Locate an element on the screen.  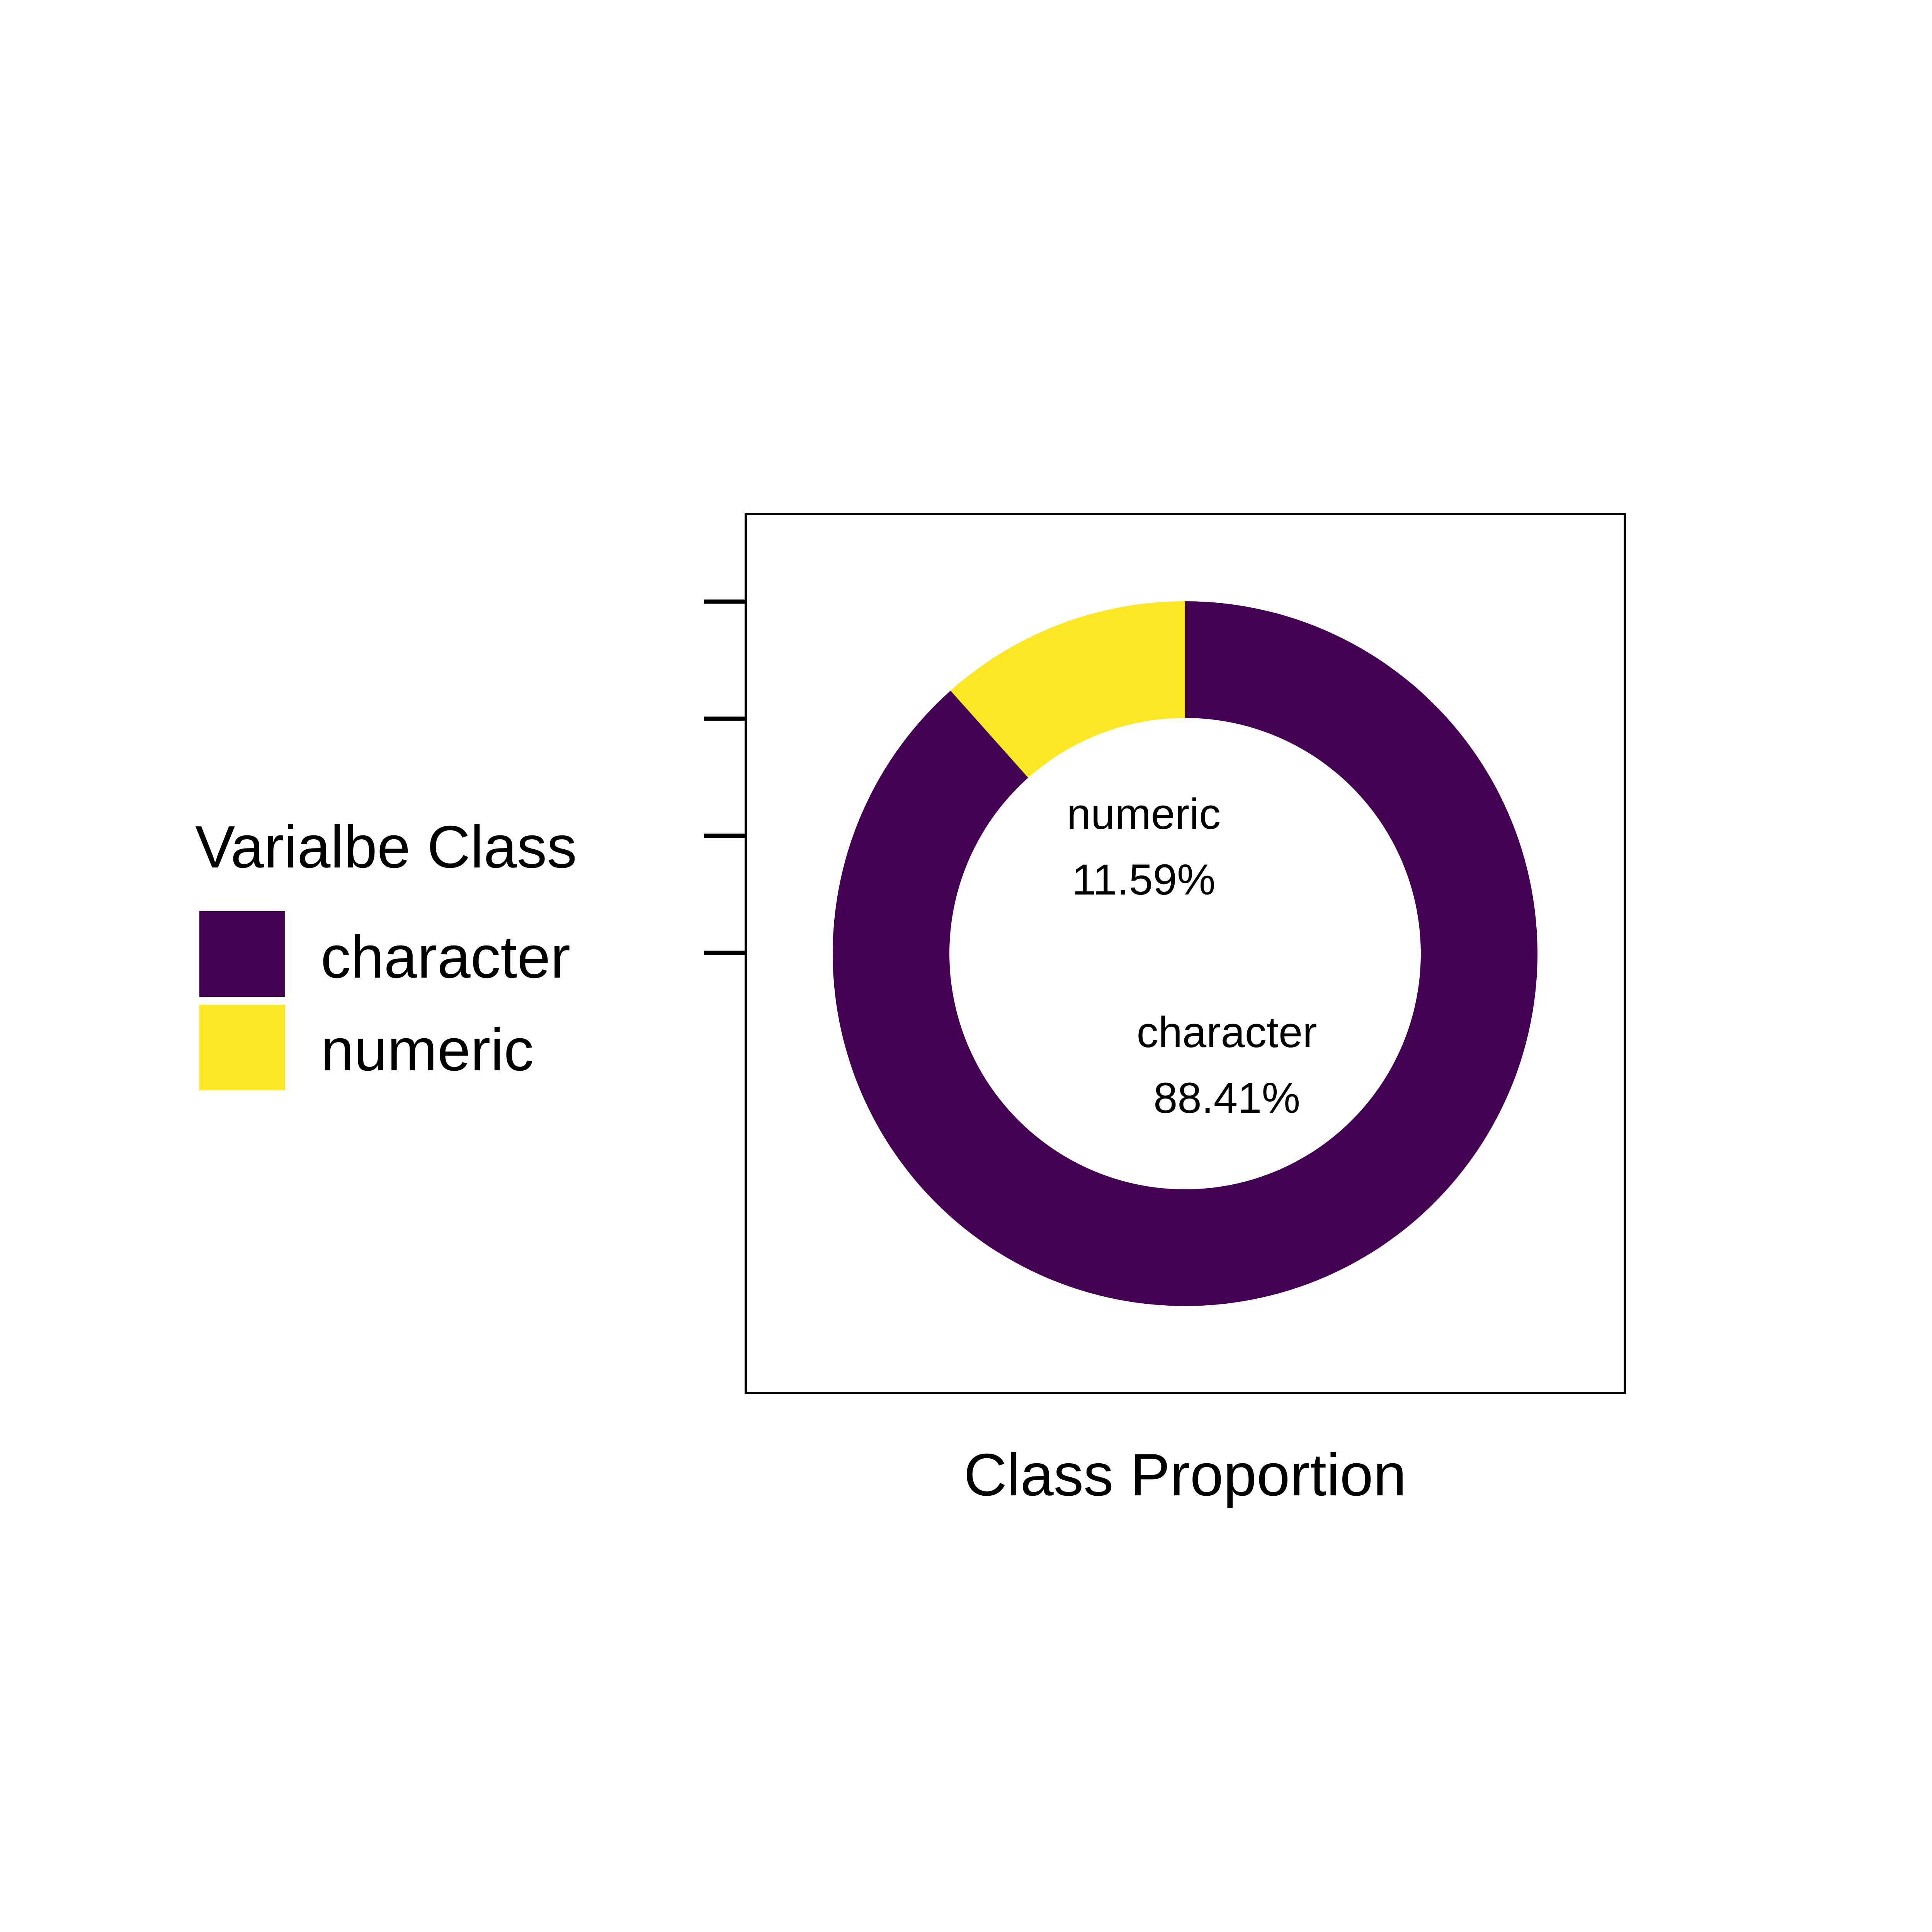
x-axis-label: Class Proportion is located at coordinates (1185, 1475).